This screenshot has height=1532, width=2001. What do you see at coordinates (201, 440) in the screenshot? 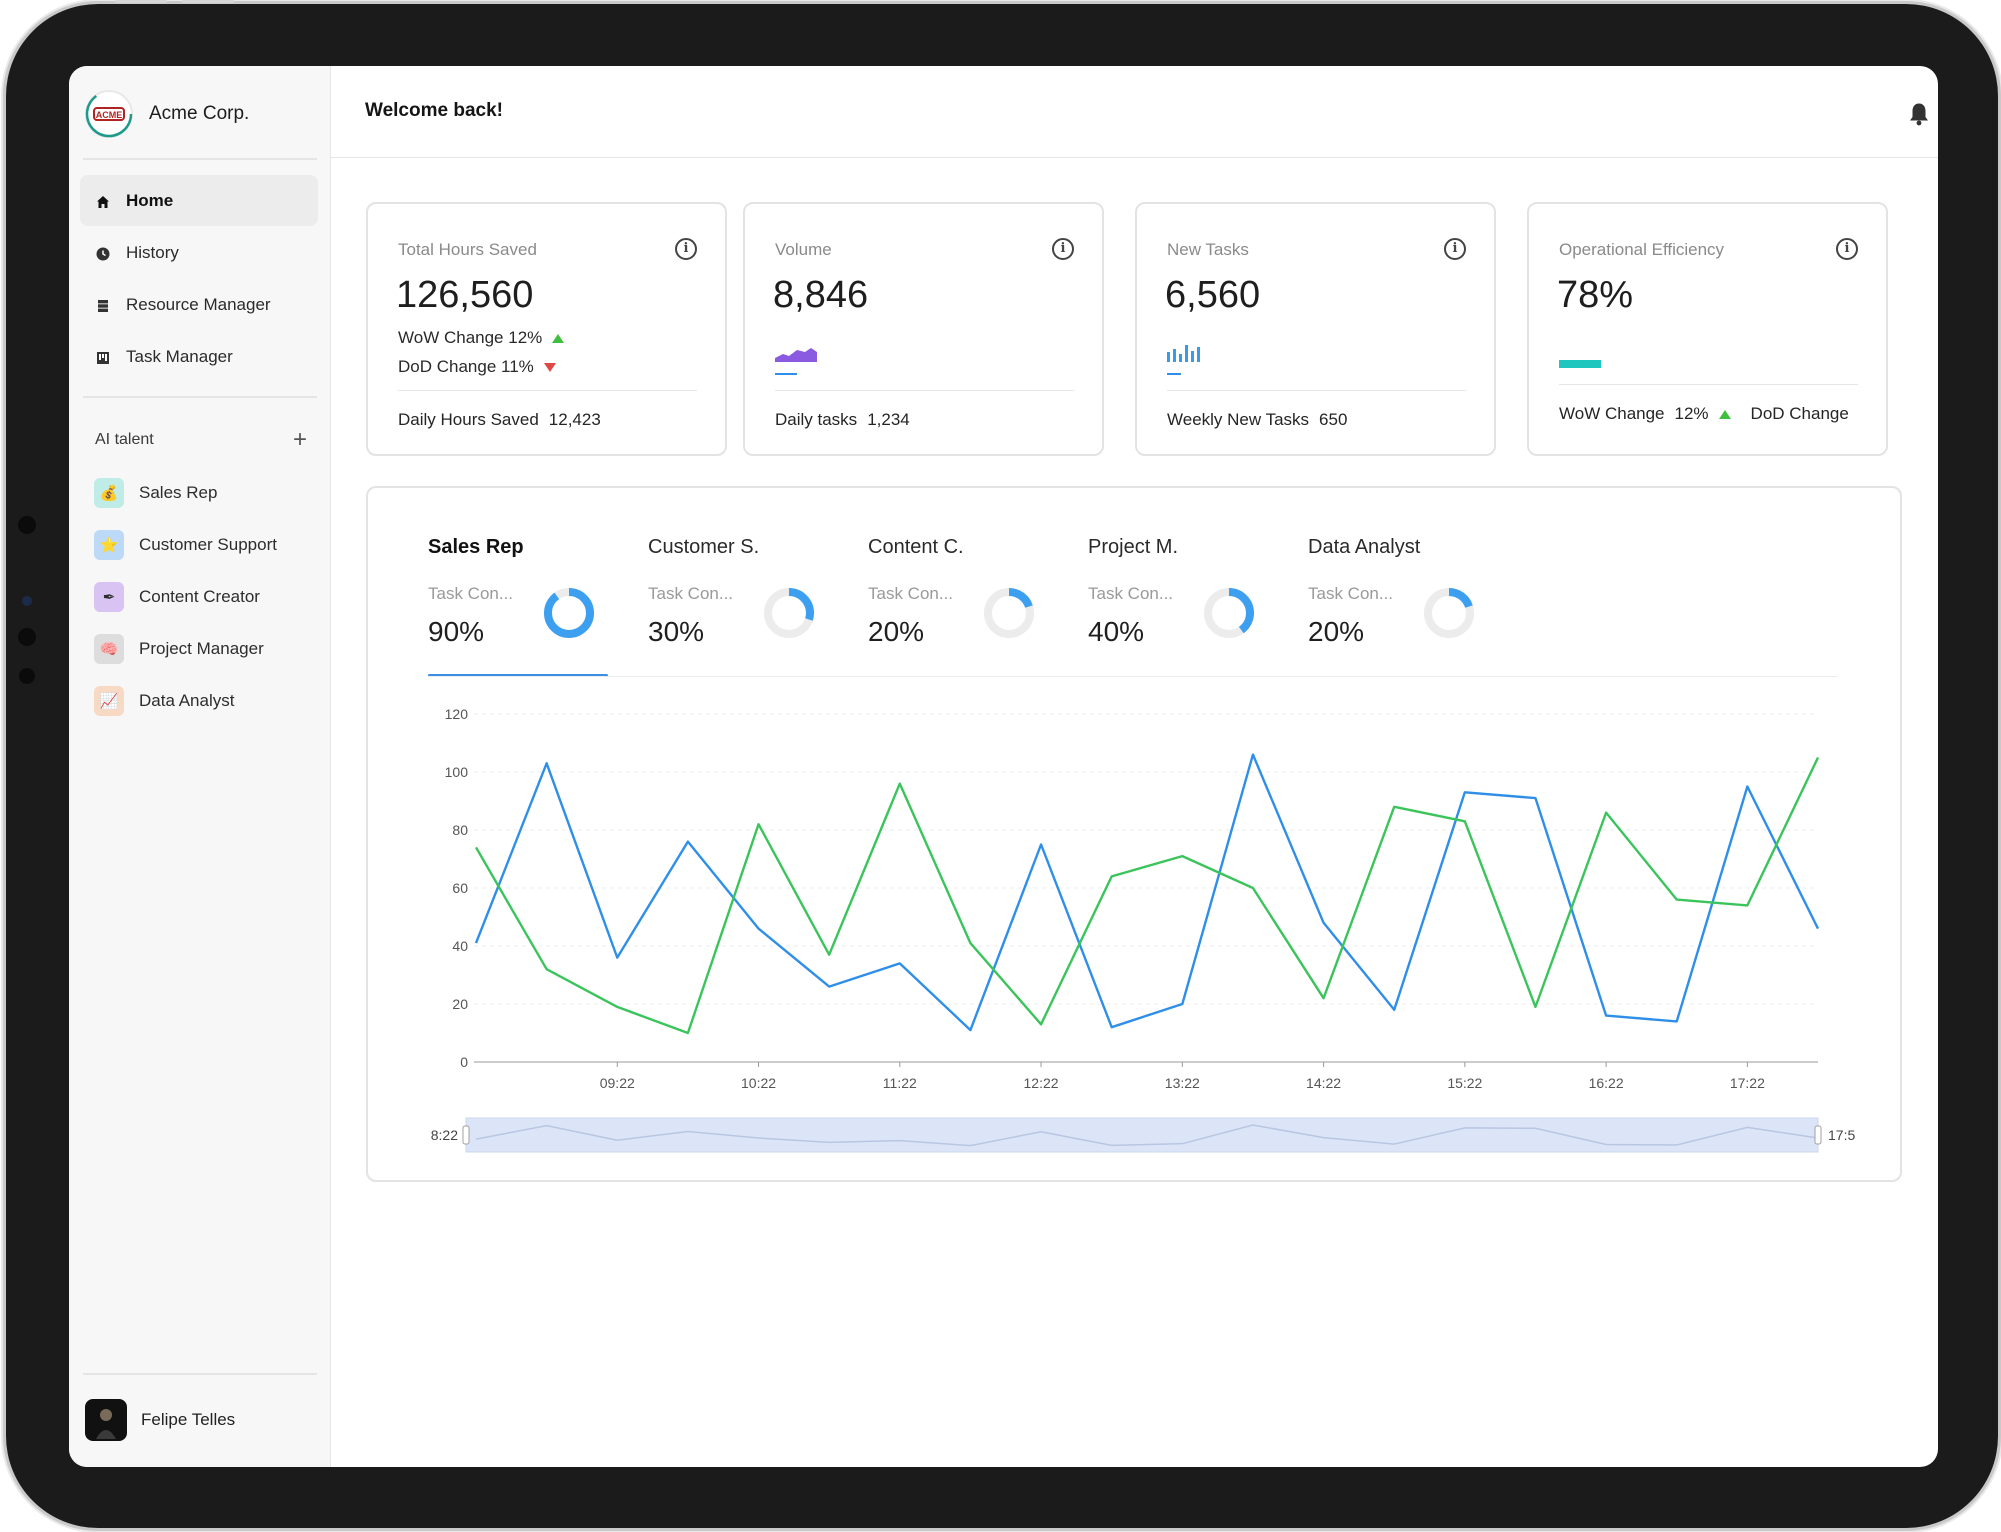
I see `ai-talent-header: AI talent +` at bounding box center [201, 440].